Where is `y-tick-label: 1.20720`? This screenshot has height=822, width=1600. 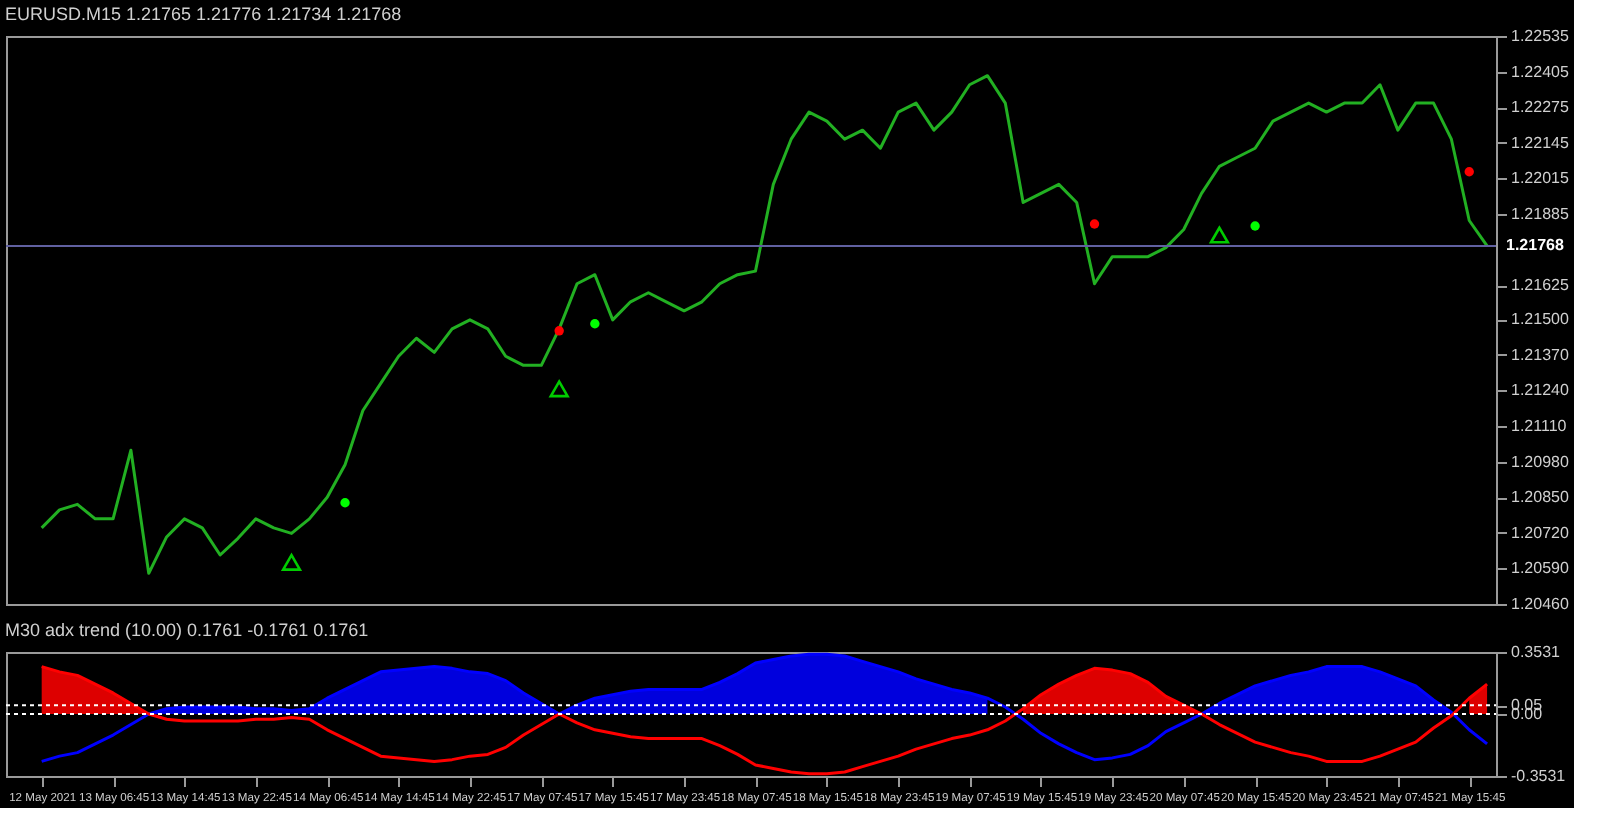
y-tick-label: 1.20720 is located at coordinates (1540, 532).